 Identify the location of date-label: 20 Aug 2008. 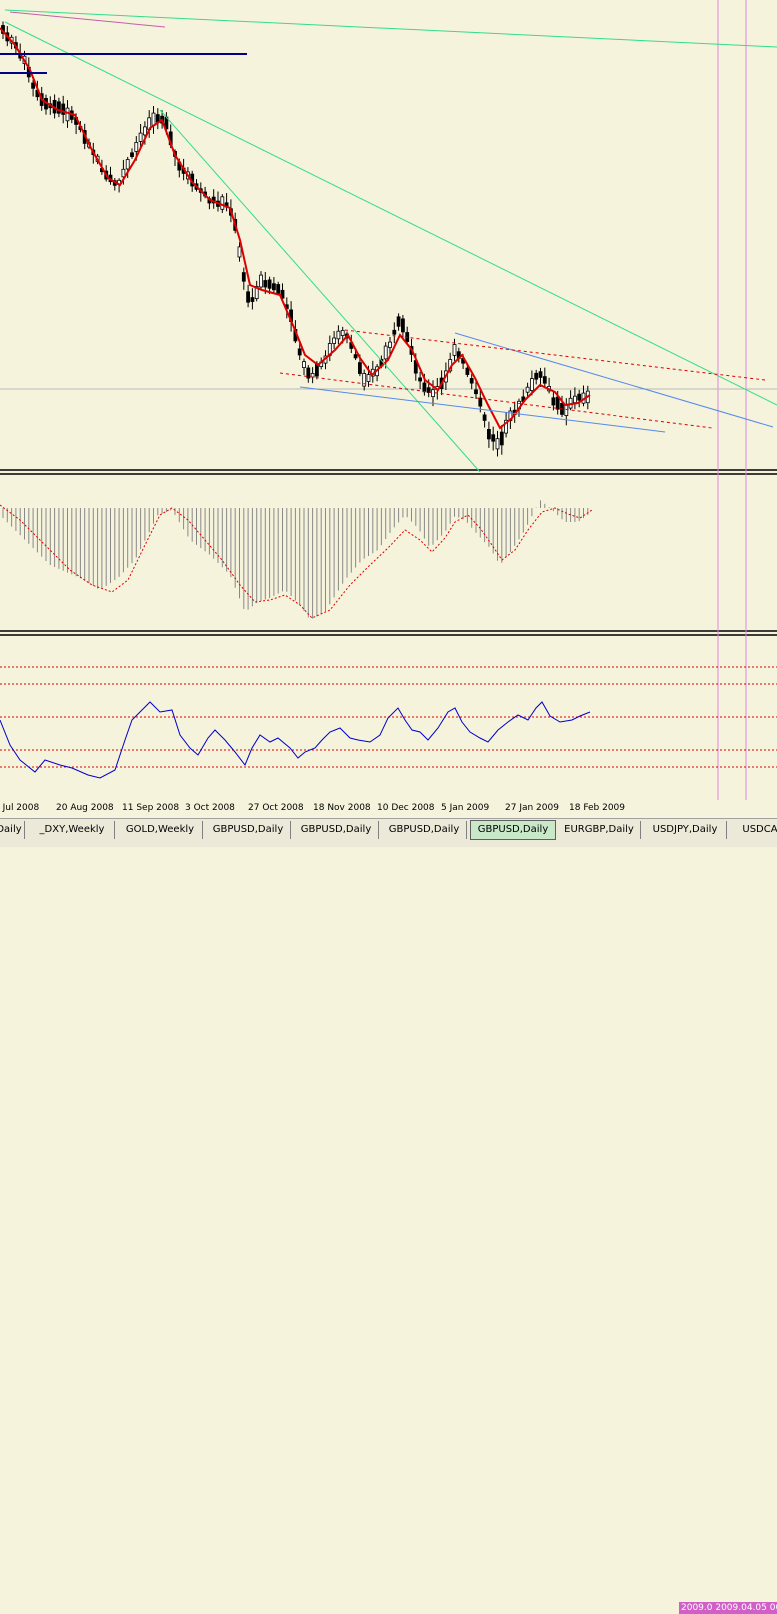
(85, 808).